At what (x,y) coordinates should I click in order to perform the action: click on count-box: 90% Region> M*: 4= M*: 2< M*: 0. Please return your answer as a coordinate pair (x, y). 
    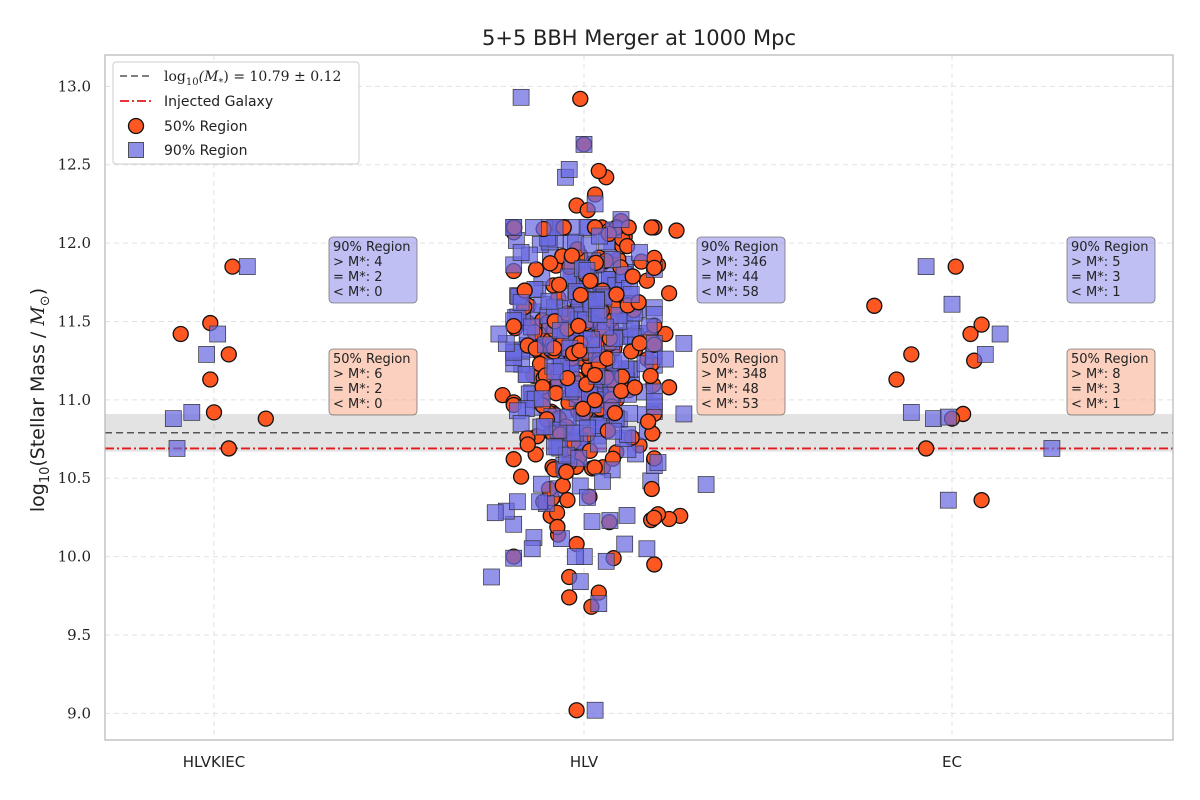
    Looking at the image, I should click on (373, 270).